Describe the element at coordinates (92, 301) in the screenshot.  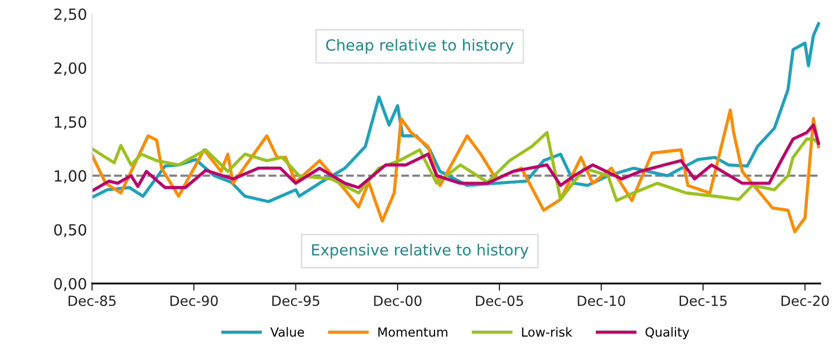
I see `x-tick-label: Dec-85` at that location.